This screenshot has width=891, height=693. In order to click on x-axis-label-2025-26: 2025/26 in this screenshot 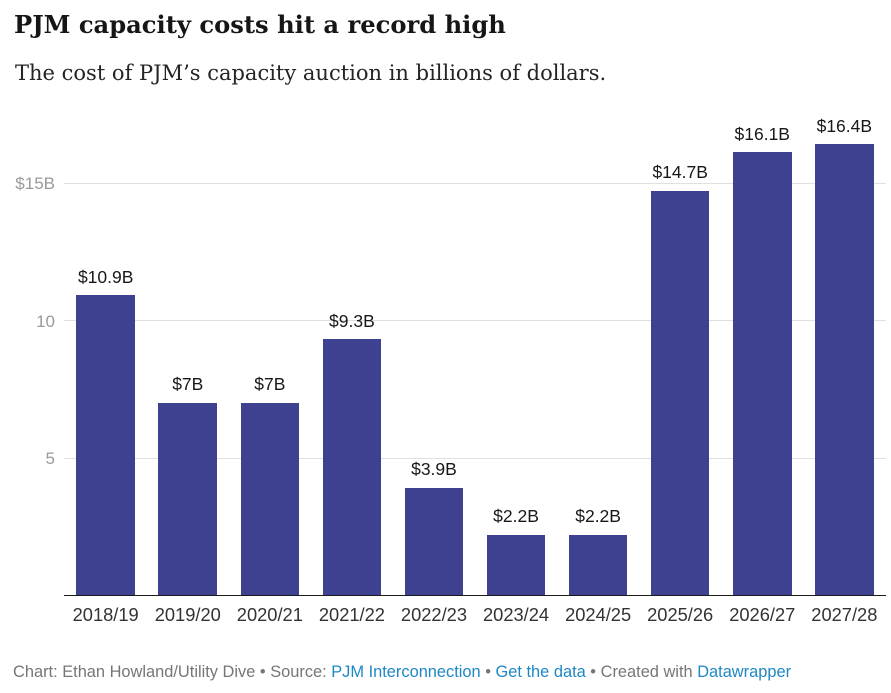, I will do `click(680, 614)`.